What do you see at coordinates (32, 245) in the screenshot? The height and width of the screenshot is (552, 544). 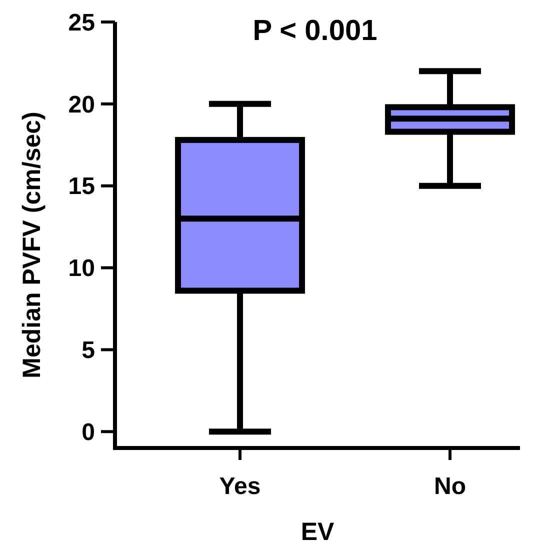 I see `y-axis-title: Median PVFV (cm/sec)` at bounding box center [32, 245].